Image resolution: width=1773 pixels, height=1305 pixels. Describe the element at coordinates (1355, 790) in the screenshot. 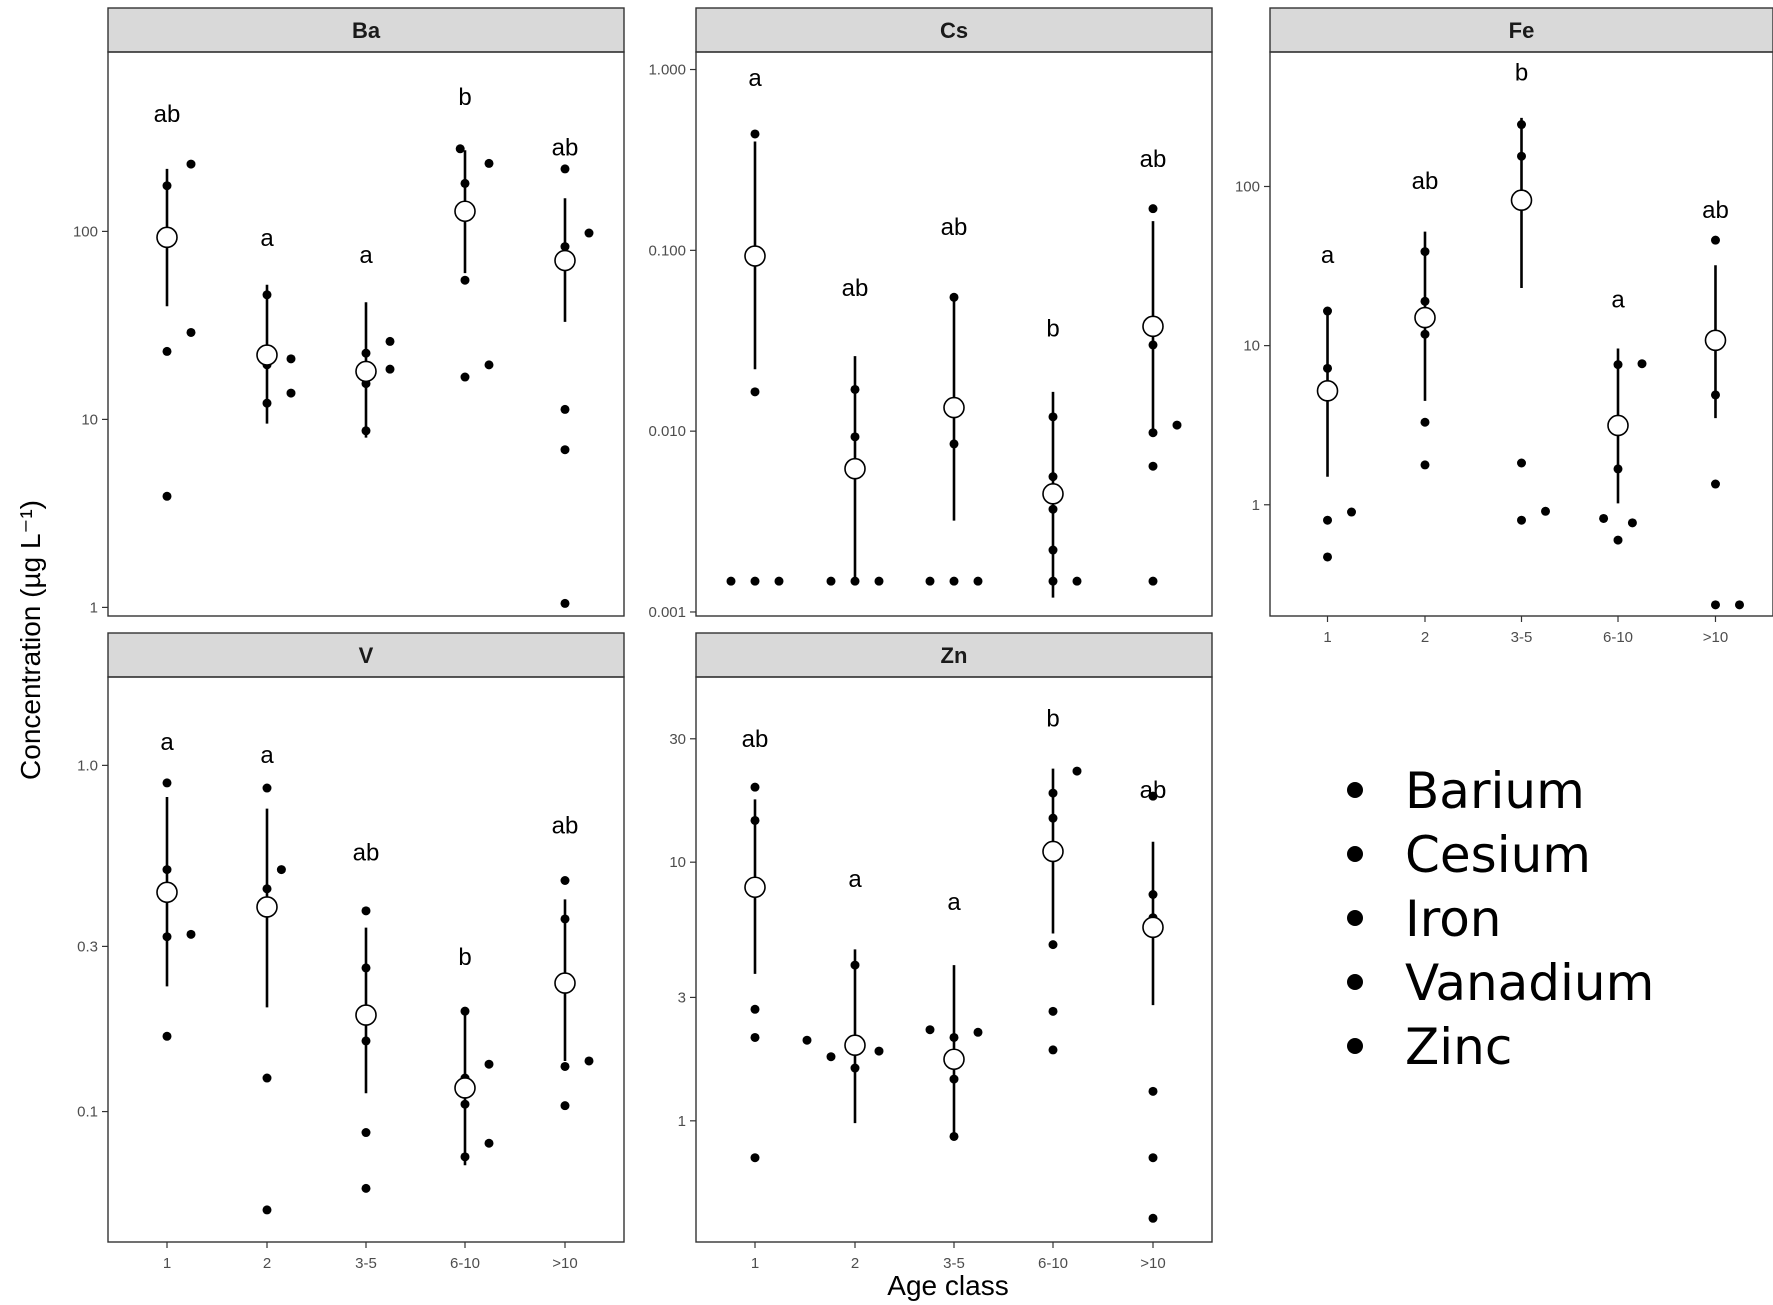

I see `legend-key` at that location.